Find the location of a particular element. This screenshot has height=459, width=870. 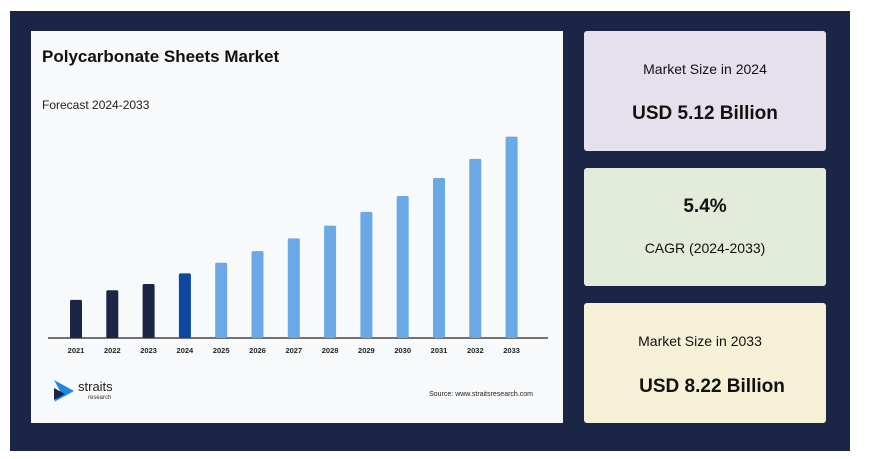

bar-2030 is located at coordinates (402, 266).